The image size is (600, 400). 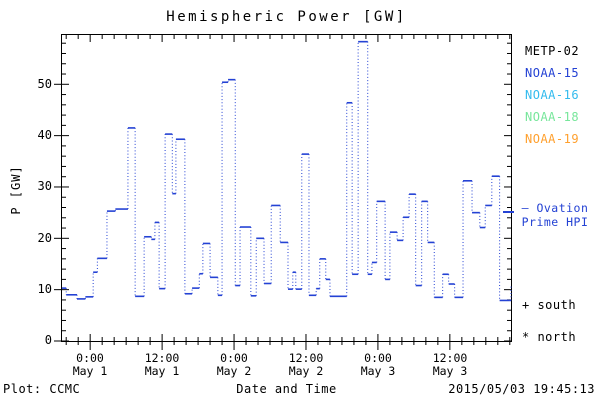 I want to click on legend-item-noaa-16: NOAA-16, so click(x=552, y=95).